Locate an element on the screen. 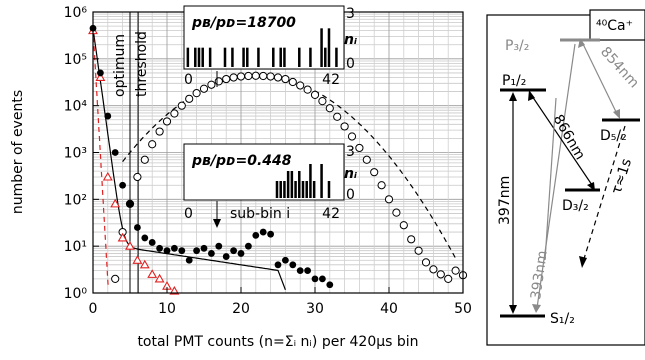  x-tick-label: 30 is located at coordinates (315, 309).